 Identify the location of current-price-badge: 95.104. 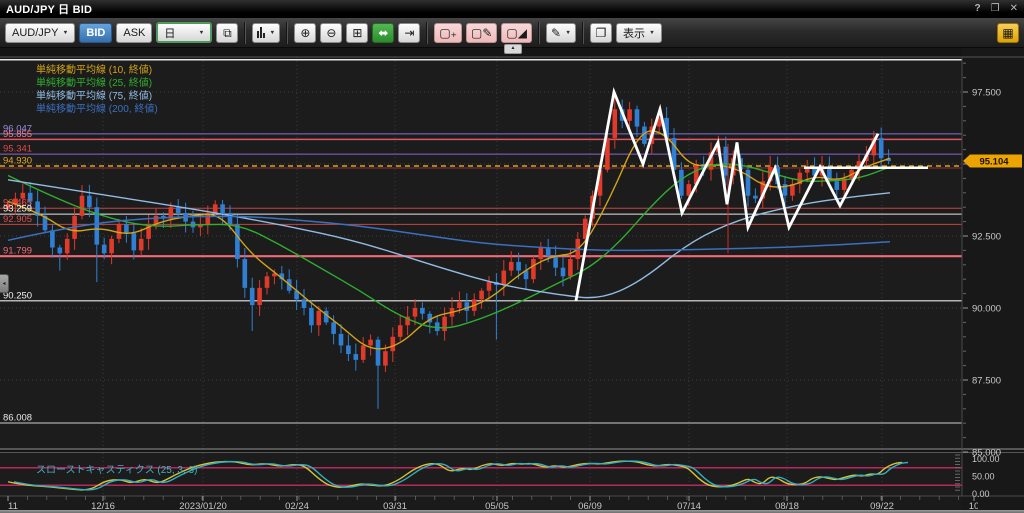
(992, 161).